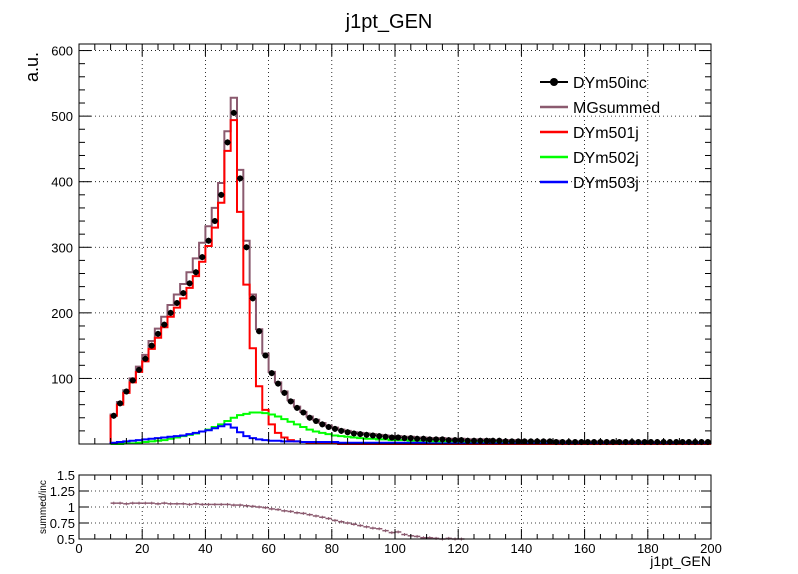 Image resolution: width=798 pixels, height=574 pixels. I want to click on y-tick-label: 600, so click(62, 51).